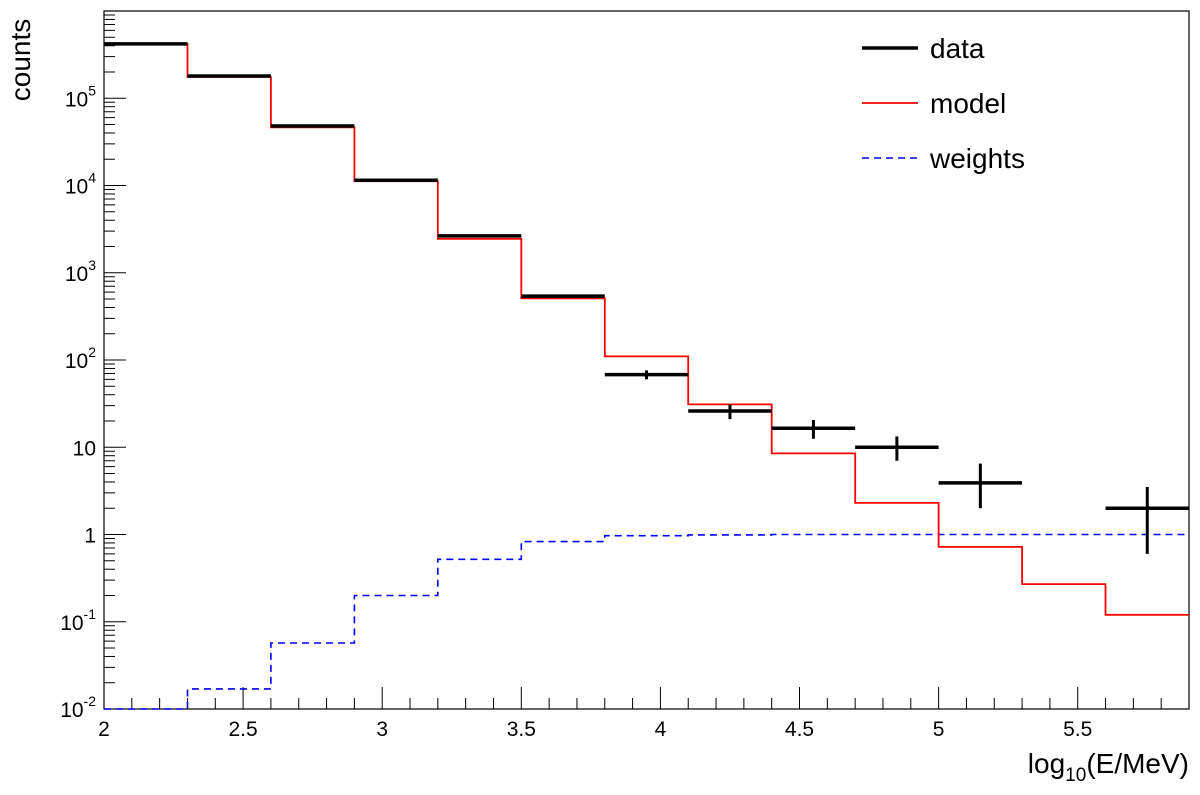 The height and width of the screenshot is (795, 1200). What do you see at coordinates (799, 729) in the screenshot?
I see `x-tick-label: 4.5` at bounding box center [799, 729].